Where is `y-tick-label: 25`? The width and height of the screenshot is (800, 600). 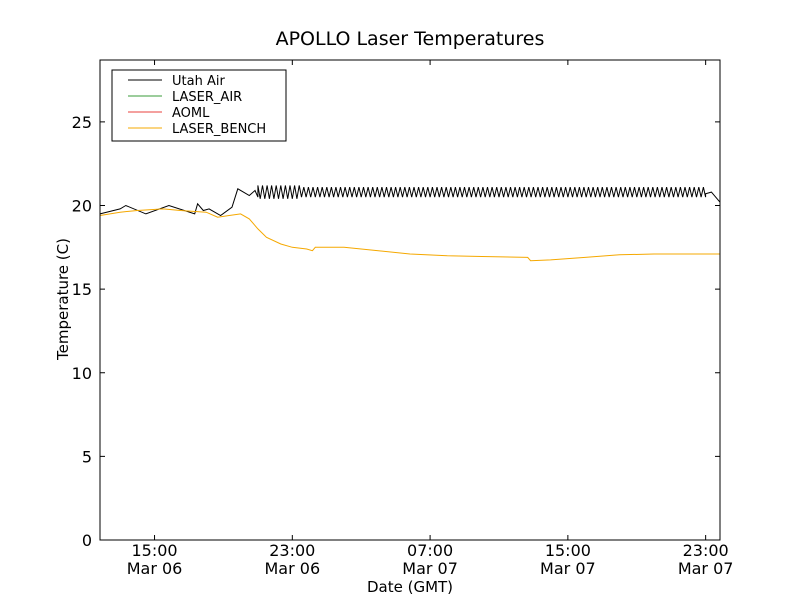
y-tick-label: 25 is located at coordinates (82, 122).